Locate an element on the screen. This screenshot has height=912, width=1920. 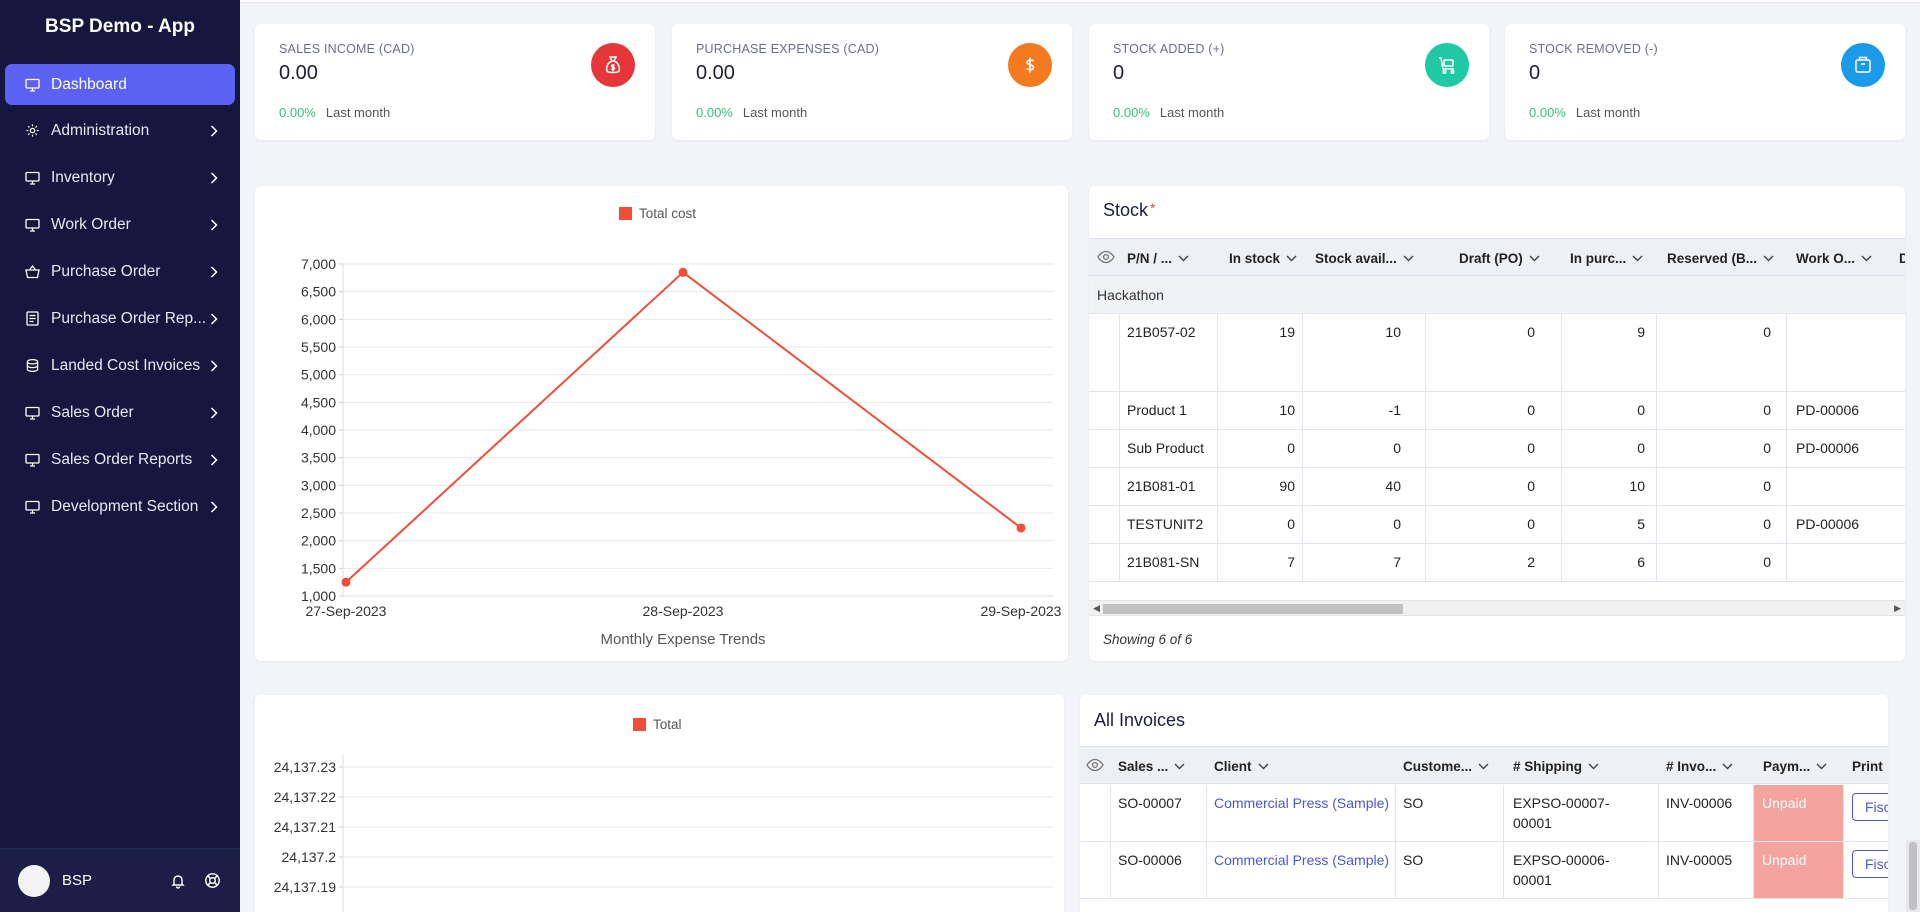
table-row: Sub Product 0 0 0 0 0 PD-00006 is located at coordinates (1497, 449).